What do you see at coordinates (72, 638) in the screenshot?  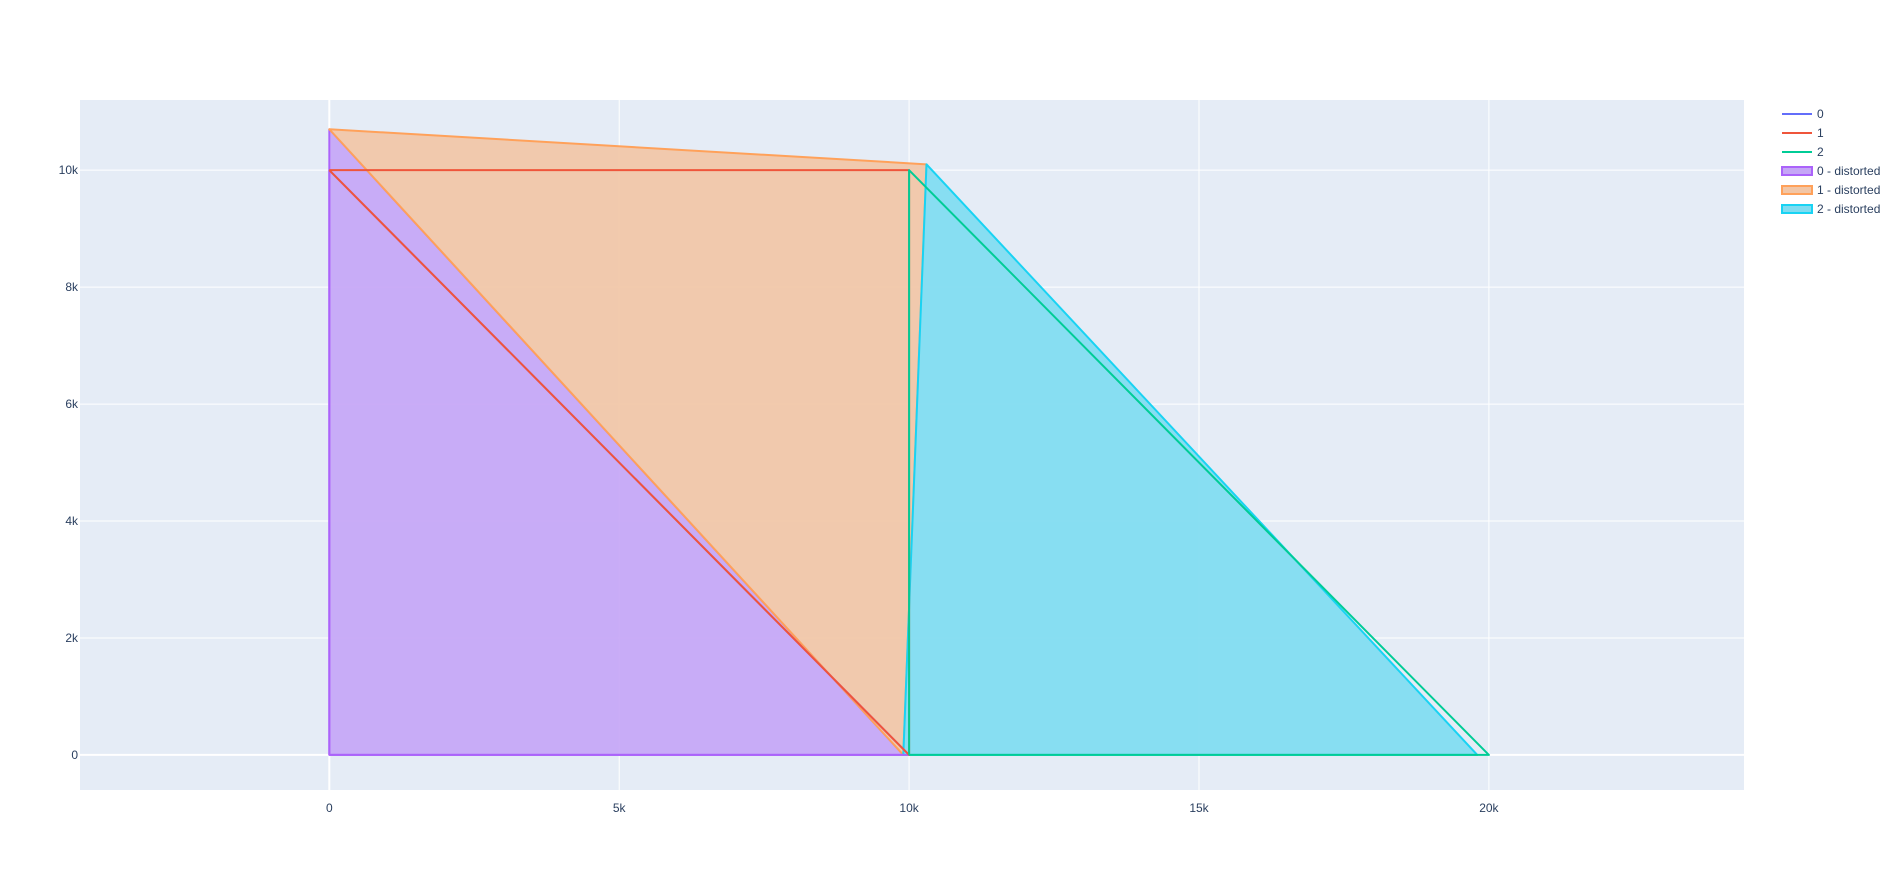 I see `y-tick-label: 2k` at bounding box center [72, 638].